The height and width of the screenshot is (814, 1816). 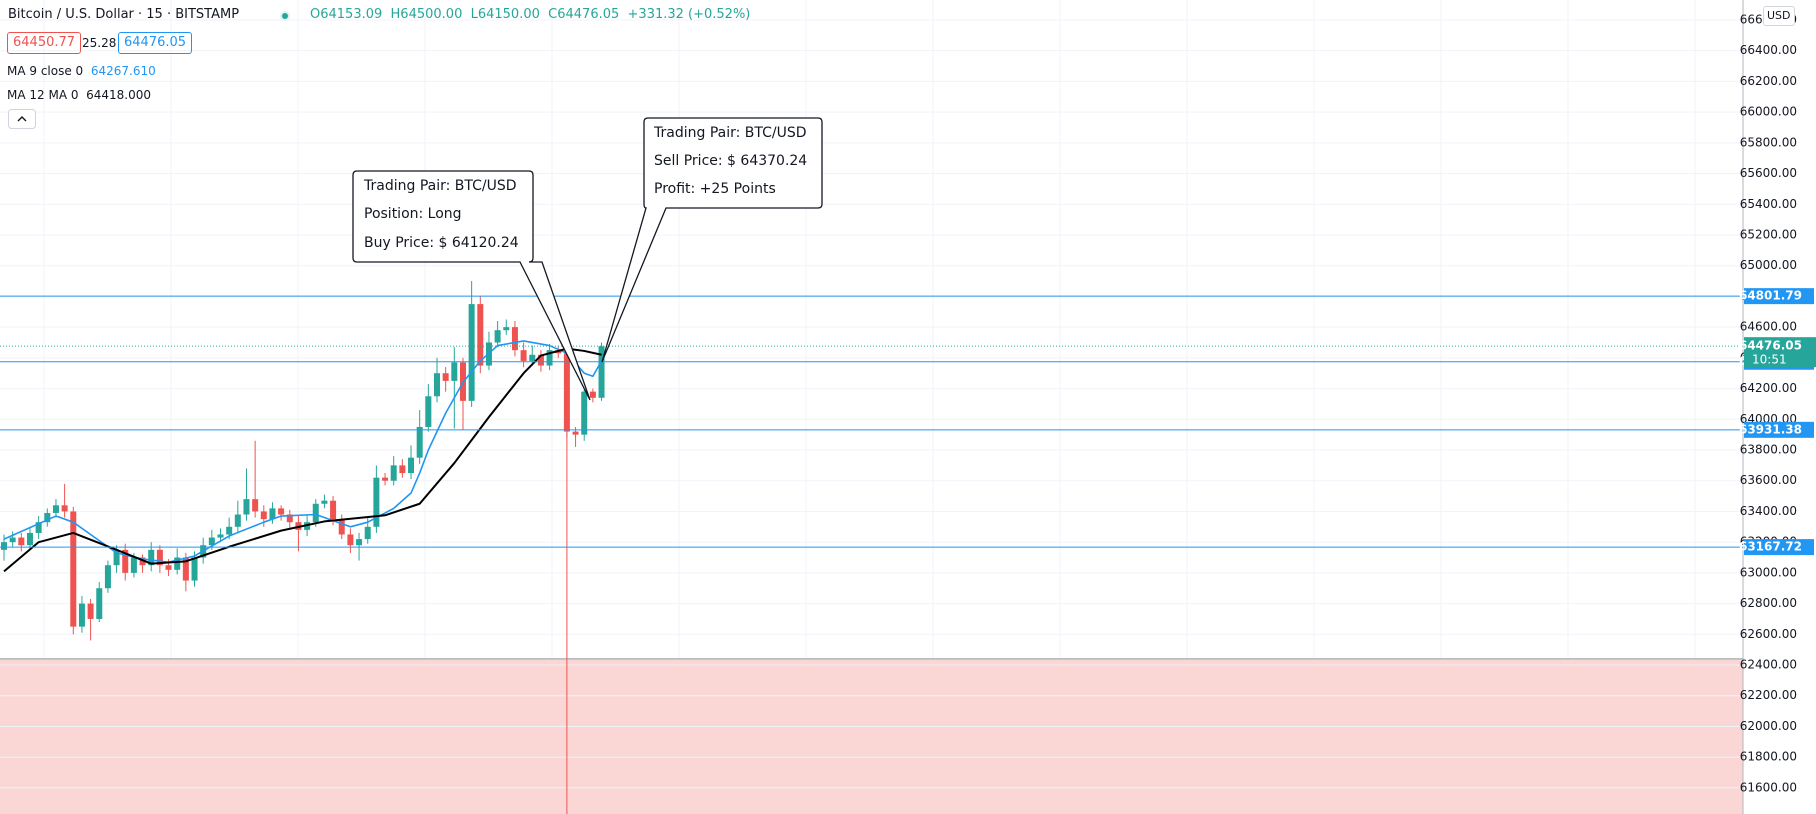 I want to click on sell-button: 64450.77, so click(x=44, y=43).